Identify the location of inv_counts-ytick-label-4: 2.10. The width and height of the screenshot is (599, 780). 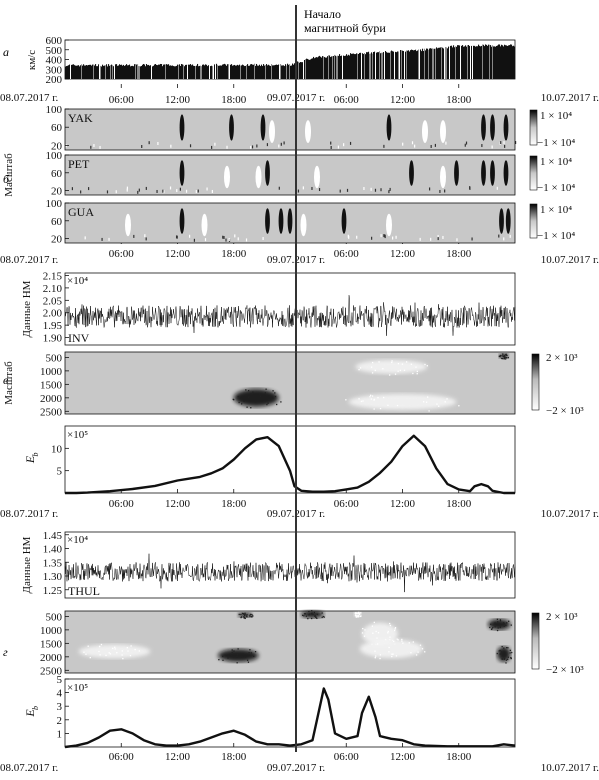
(53, 289).